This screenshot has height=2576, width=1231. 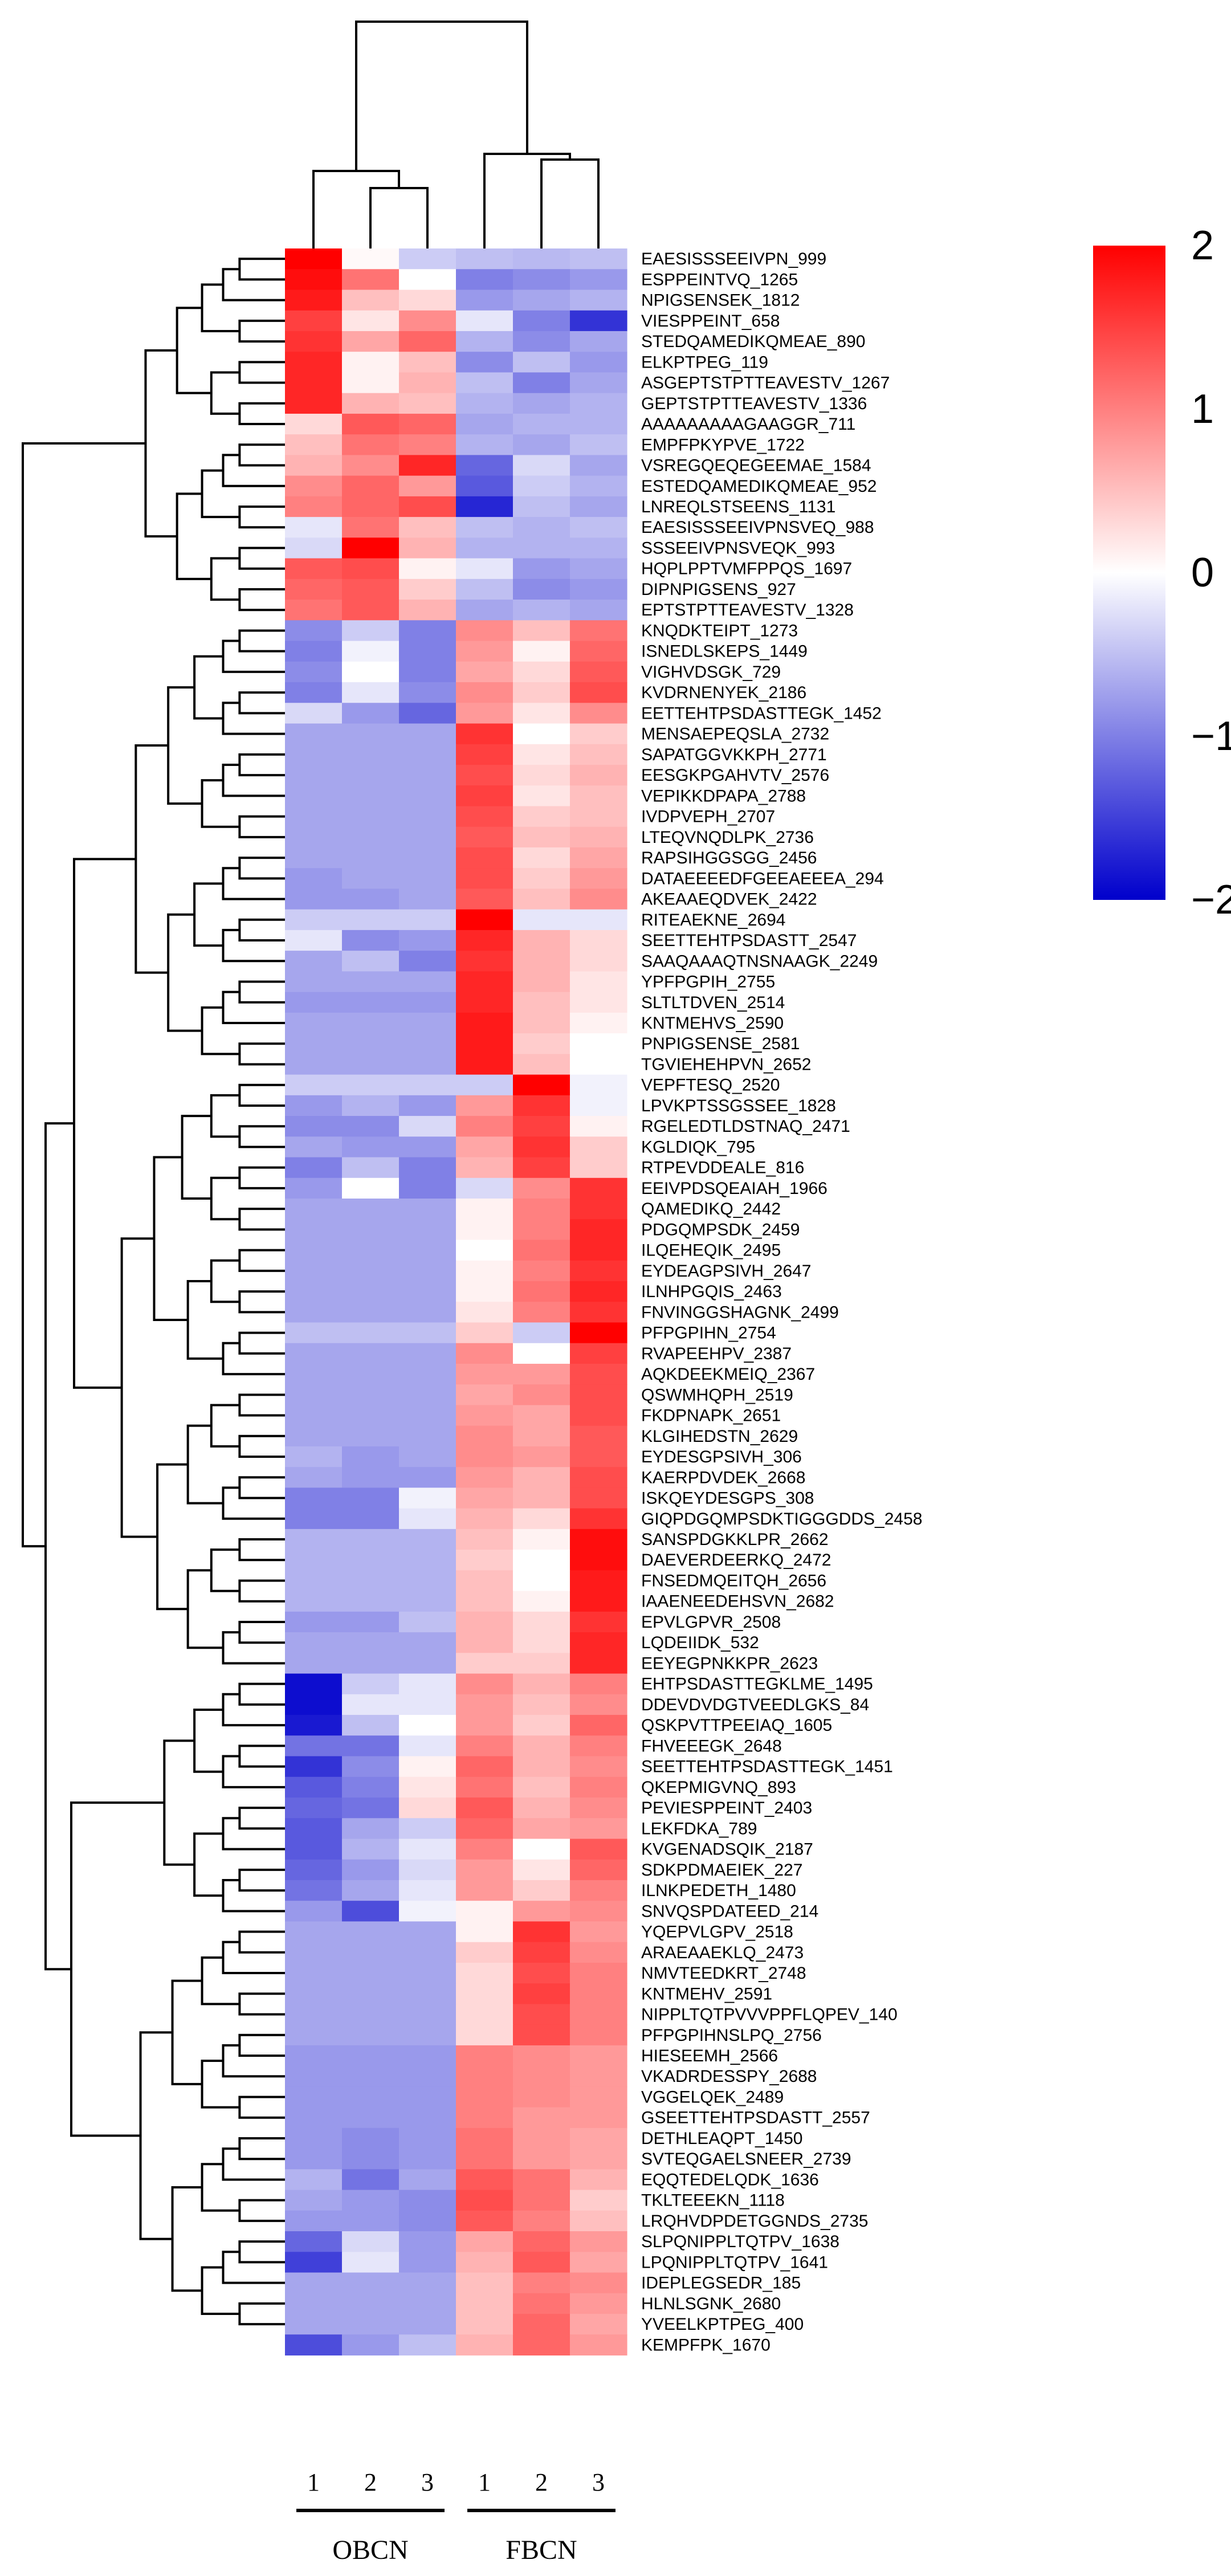 I want to click on row-label: PDGQMPSDK_2459, so click(x=721, y=1229).